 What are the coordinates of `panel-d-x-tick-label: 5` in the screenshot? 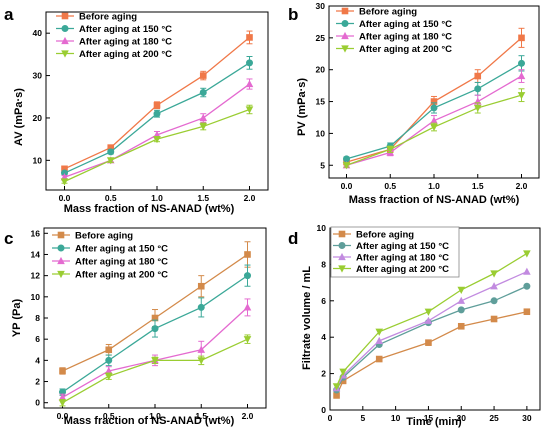 It's located at (362, 418).